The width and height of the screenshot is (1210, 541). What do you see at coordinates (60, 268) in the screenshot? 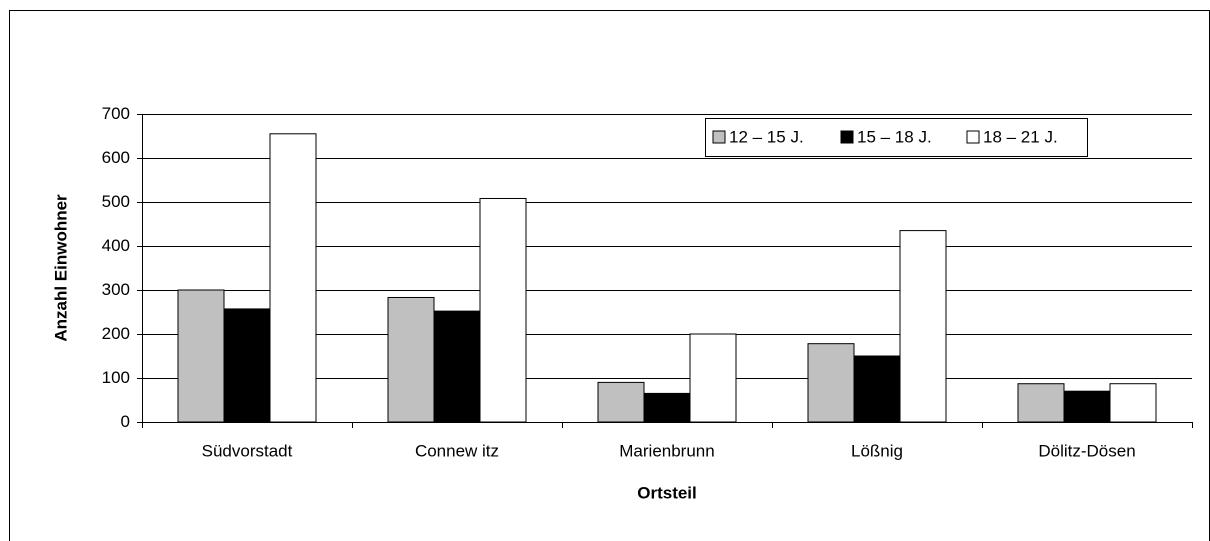
I see `y-axis-title: Anzahl Einwohner` at bounding box center [60, 268].